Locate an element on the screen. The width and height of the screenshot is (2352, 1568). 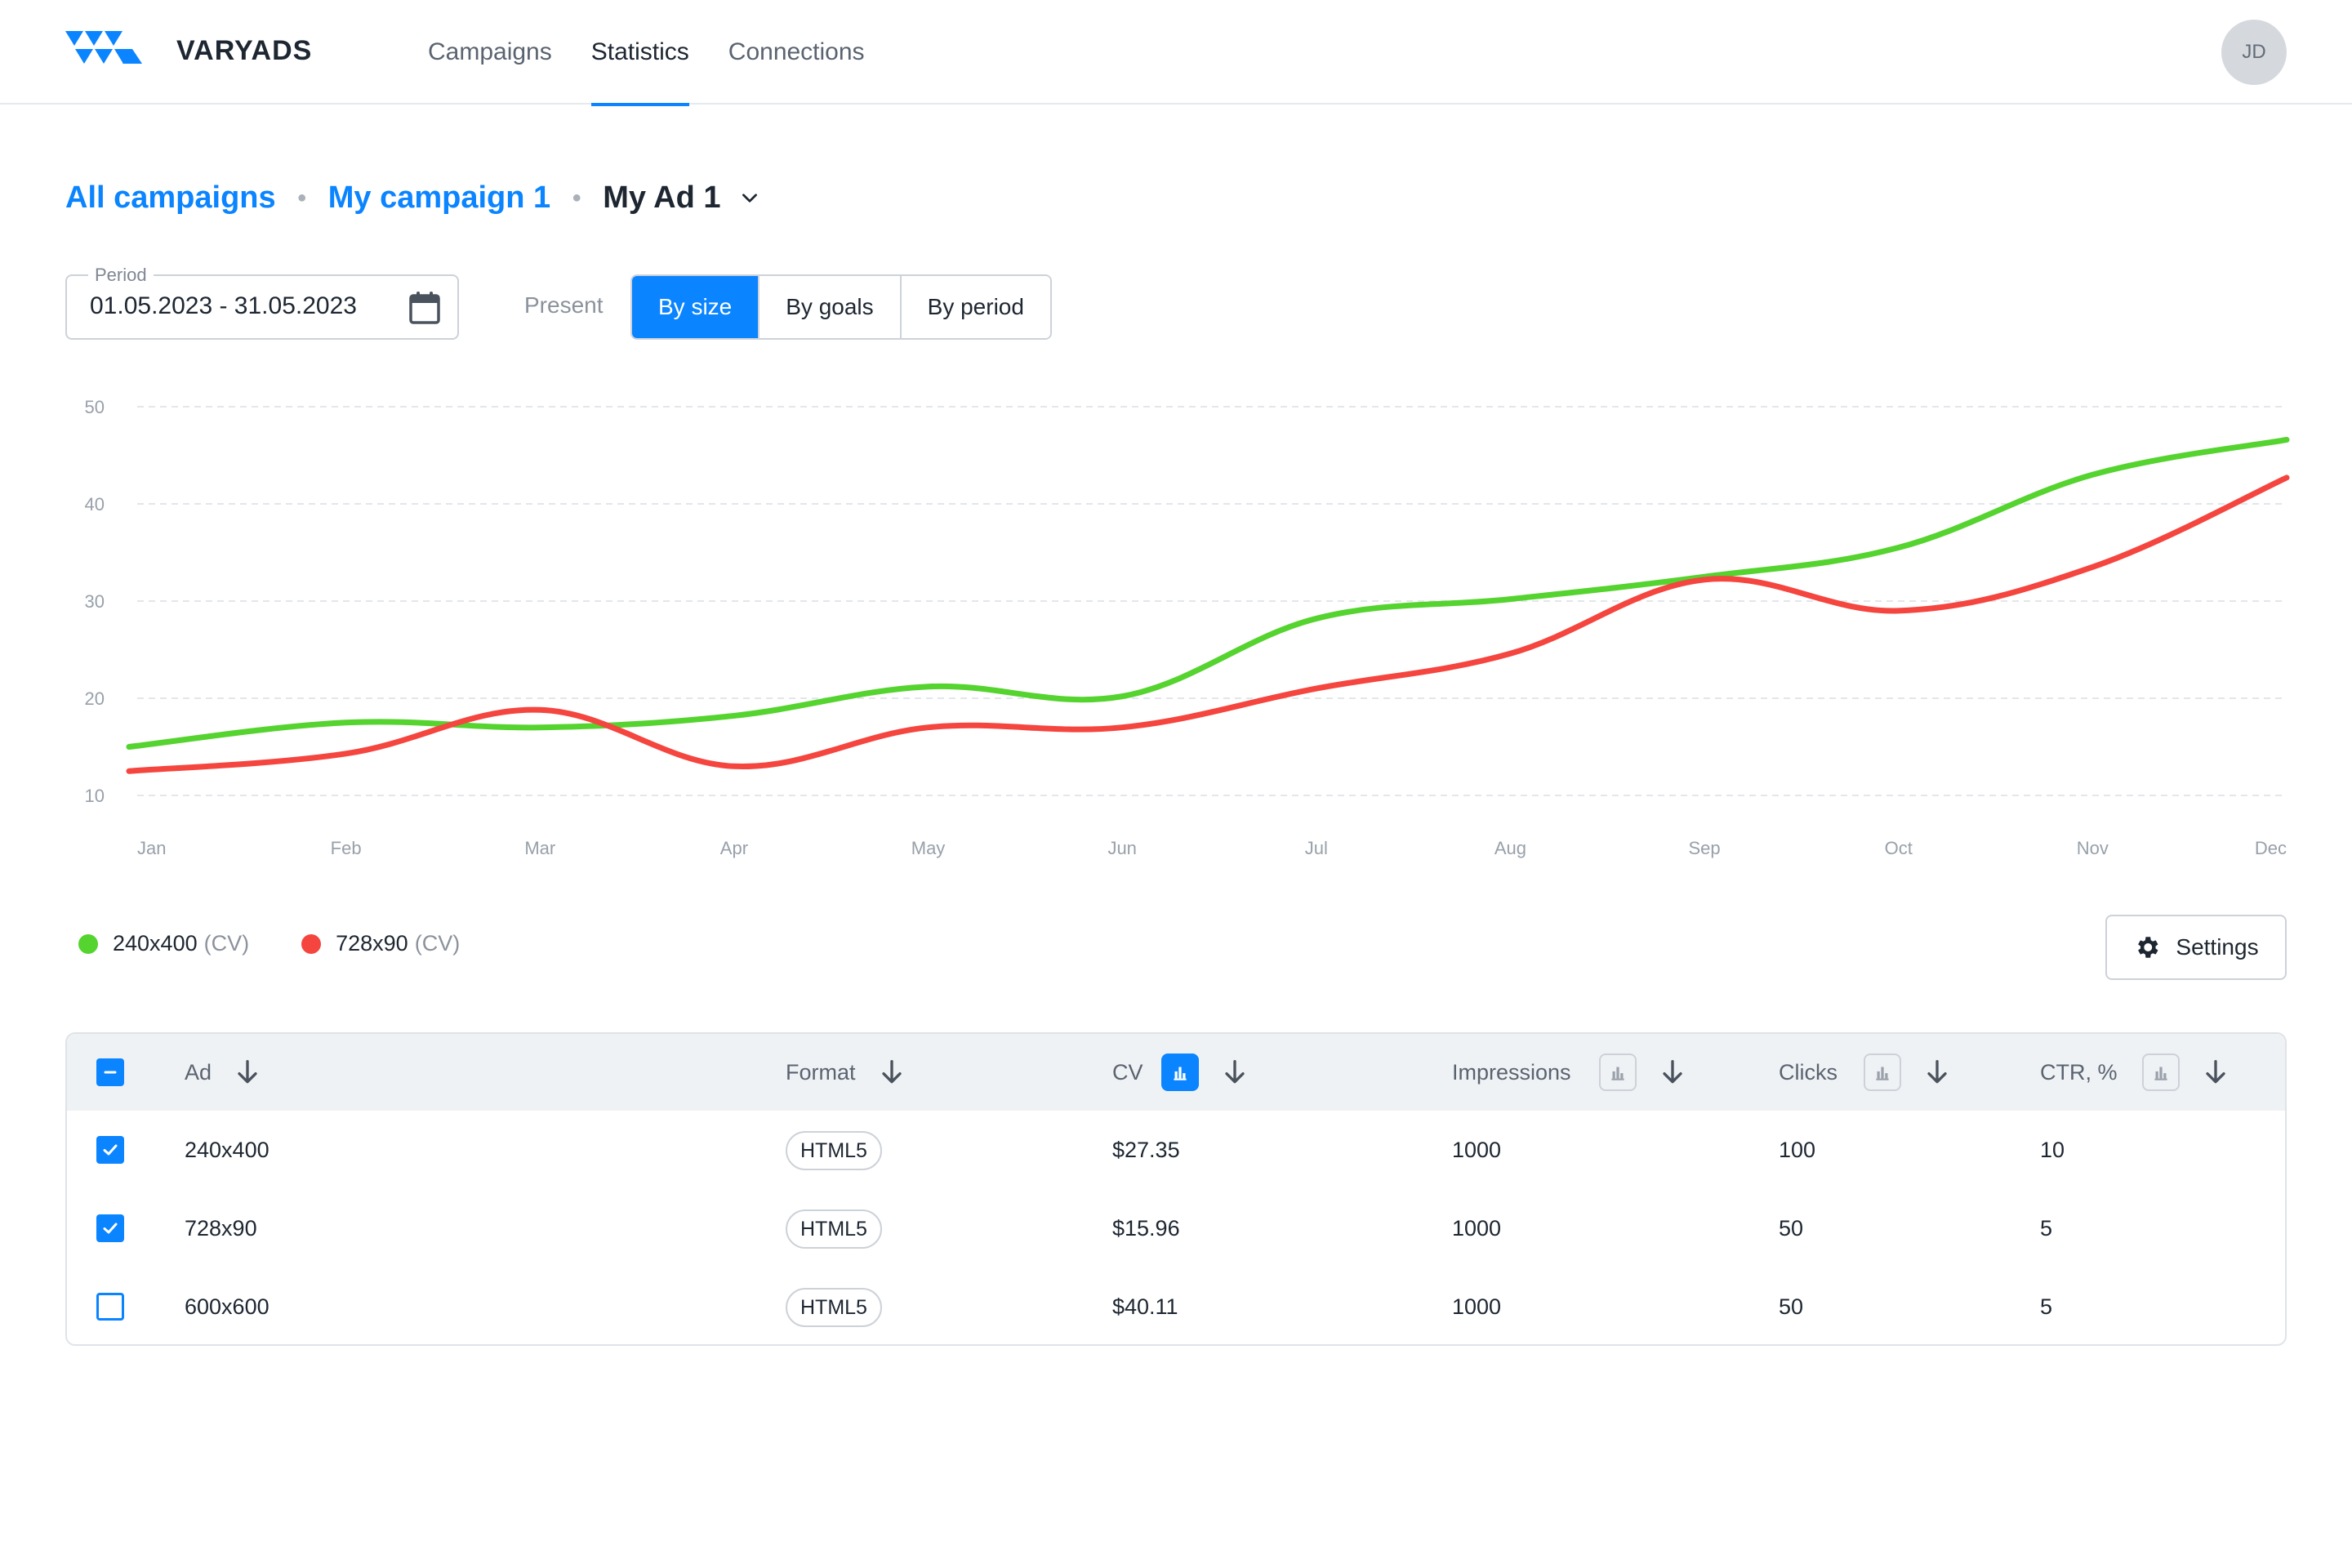
minus-icon is located at coordinates (111, 1072).